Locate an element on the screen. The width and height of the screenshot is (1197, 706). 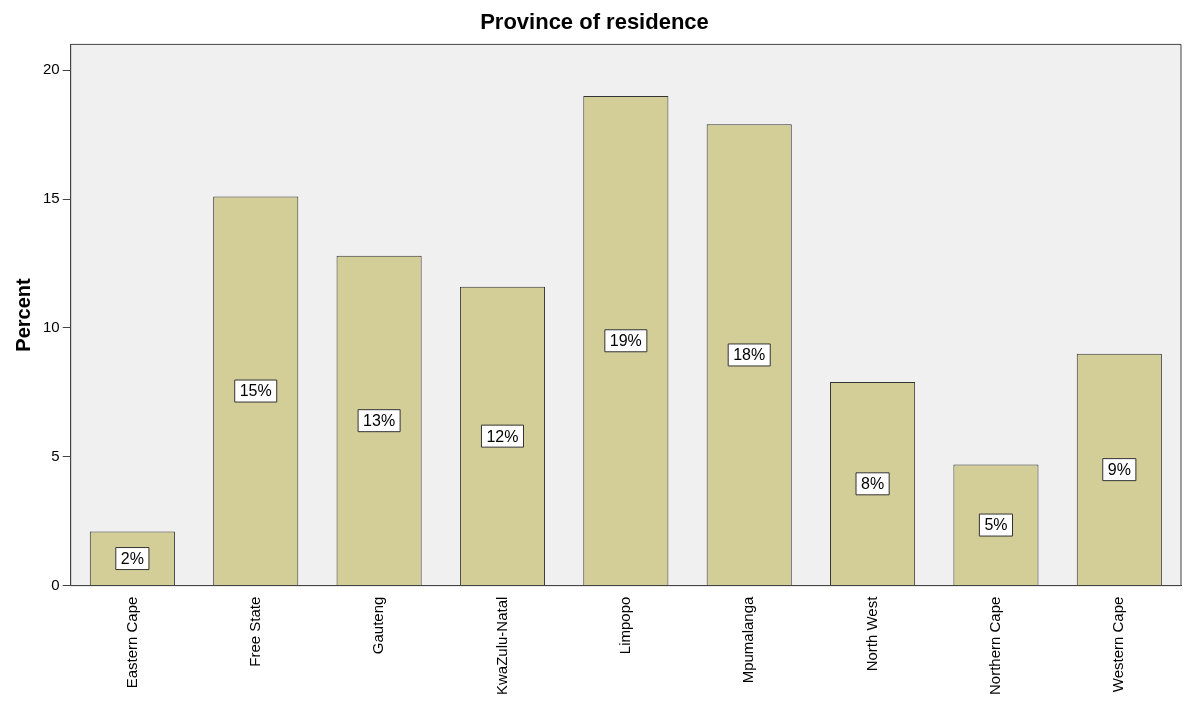
x-tick-label: North West is located at coordinates (871, 633).